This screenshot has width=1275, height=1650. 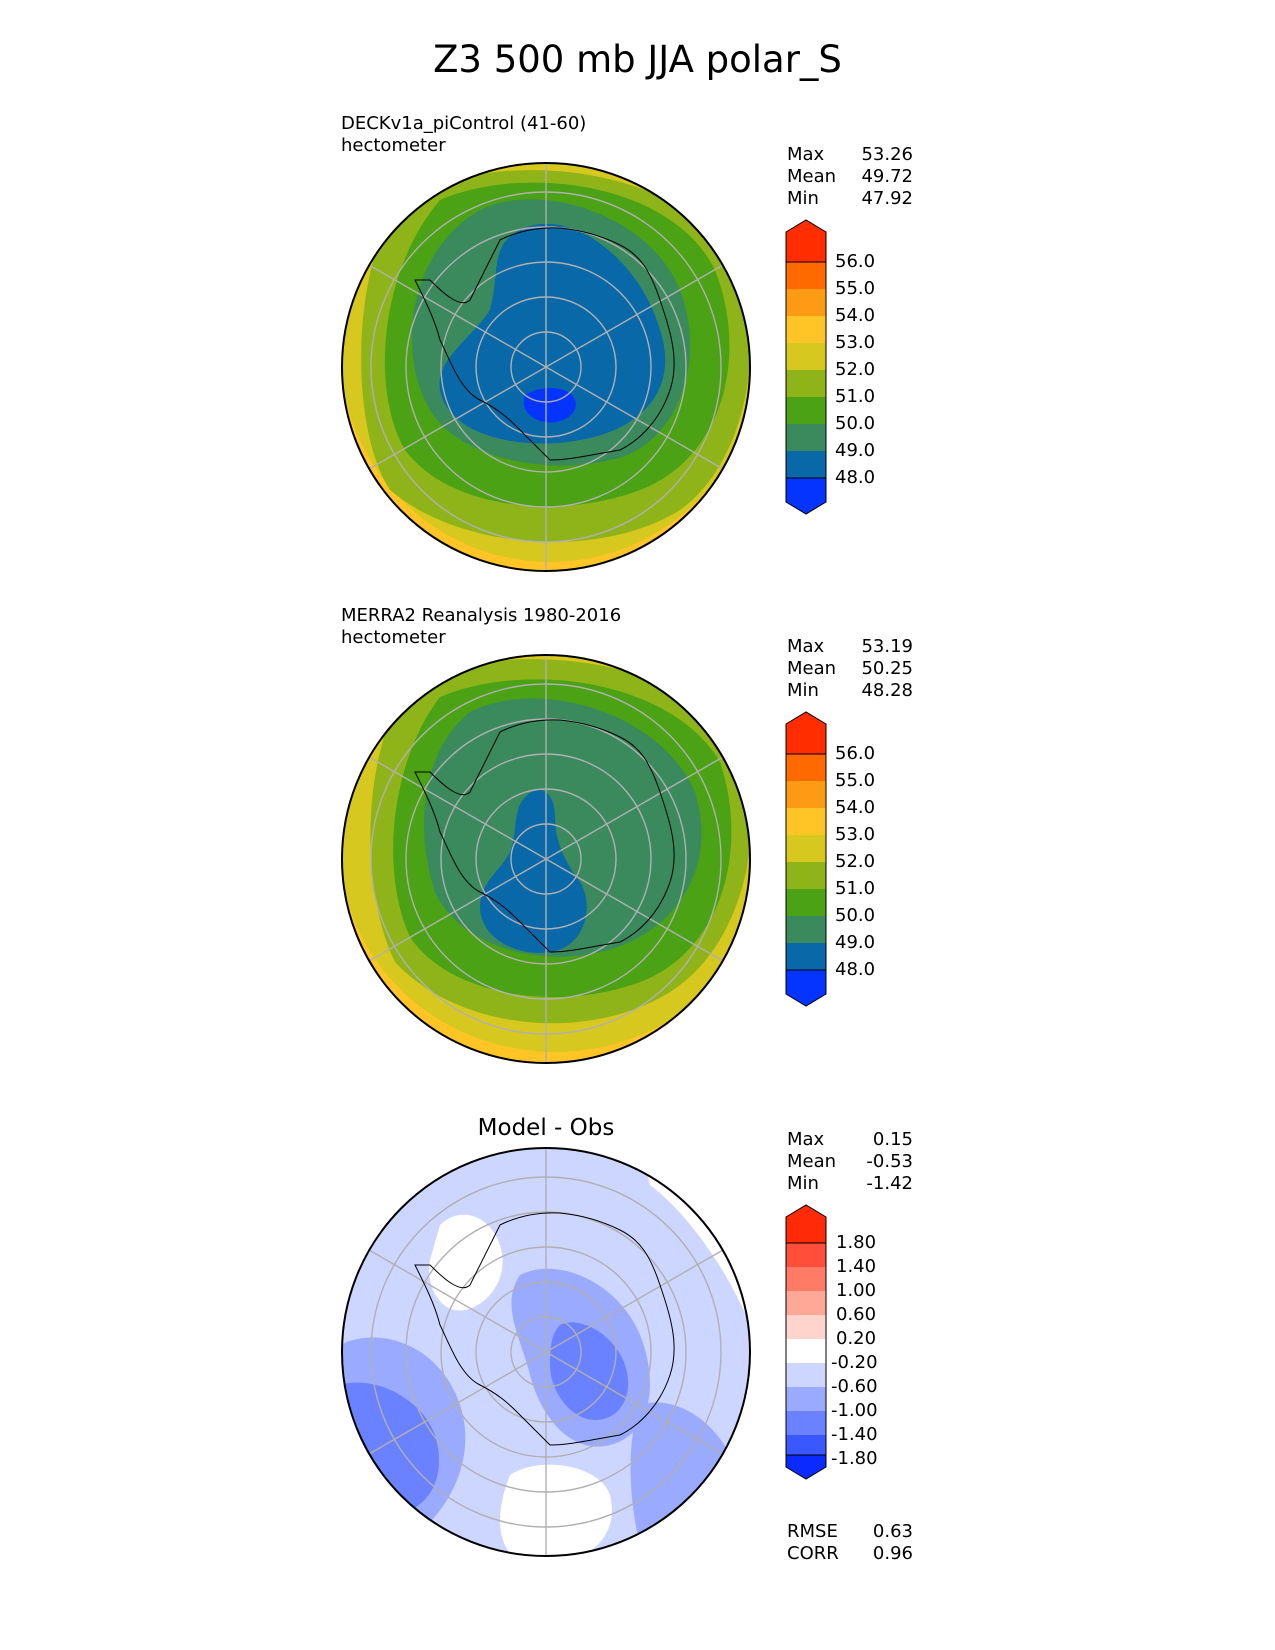 What do you see at coordinates (856, 1314) in the screenshot?
I see `colorbar-tick-label: 0.60` at bounding box center [856, 1314].